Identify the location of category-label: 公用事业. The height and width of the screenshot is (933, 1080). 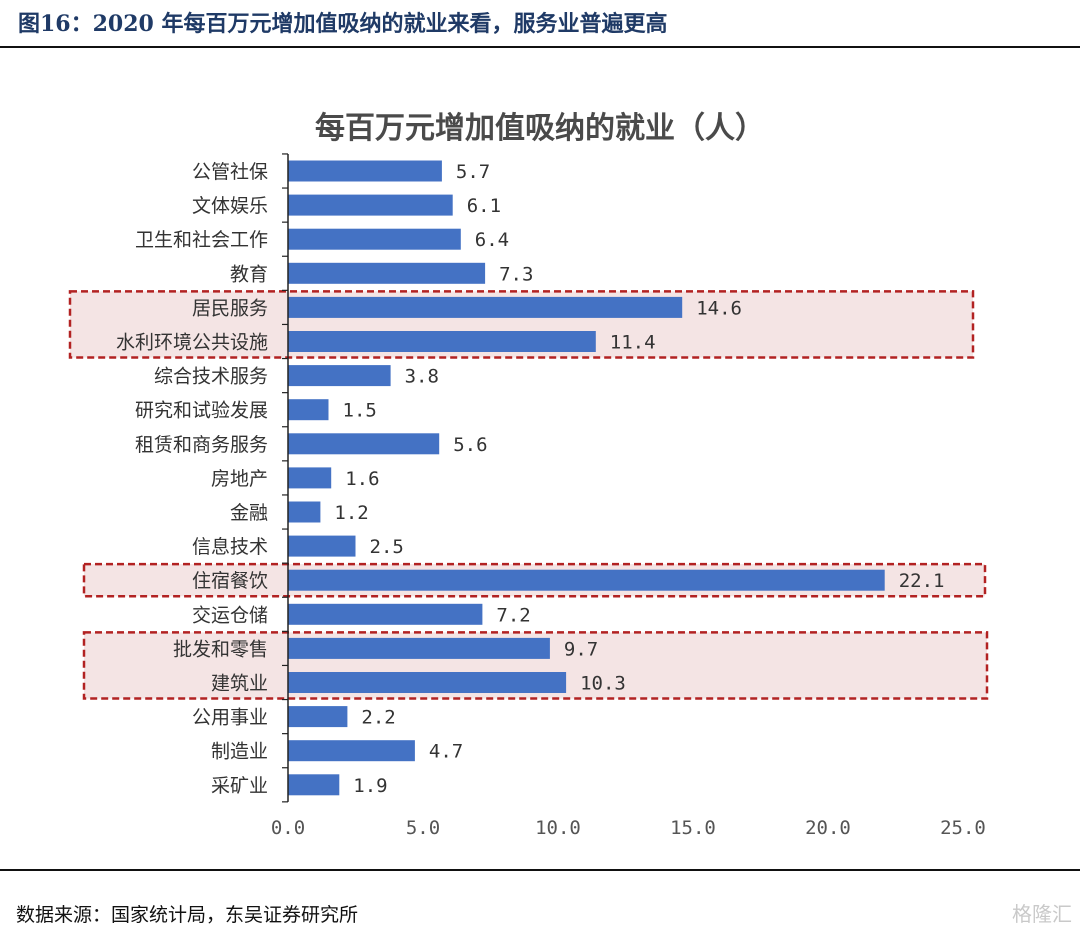
(230, 718).